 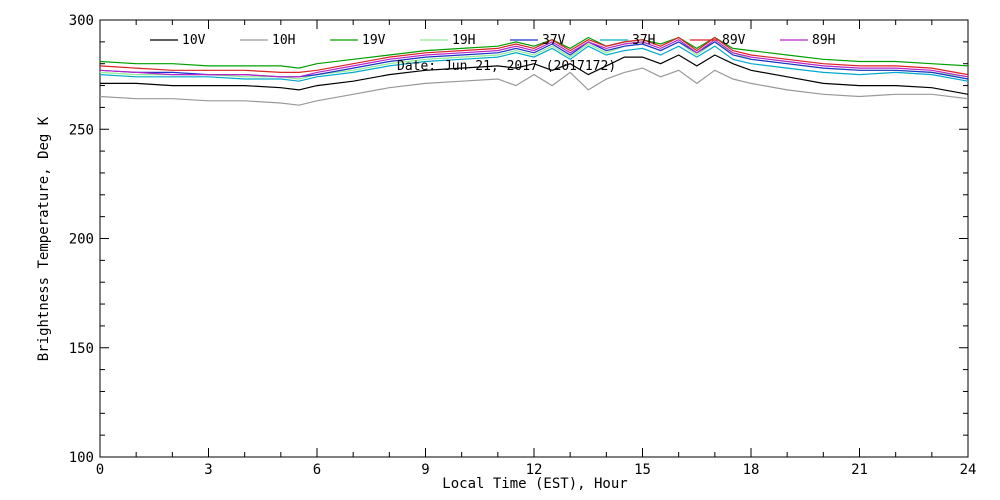 I want to click on series-line-10h, so click(x=534, y=86).